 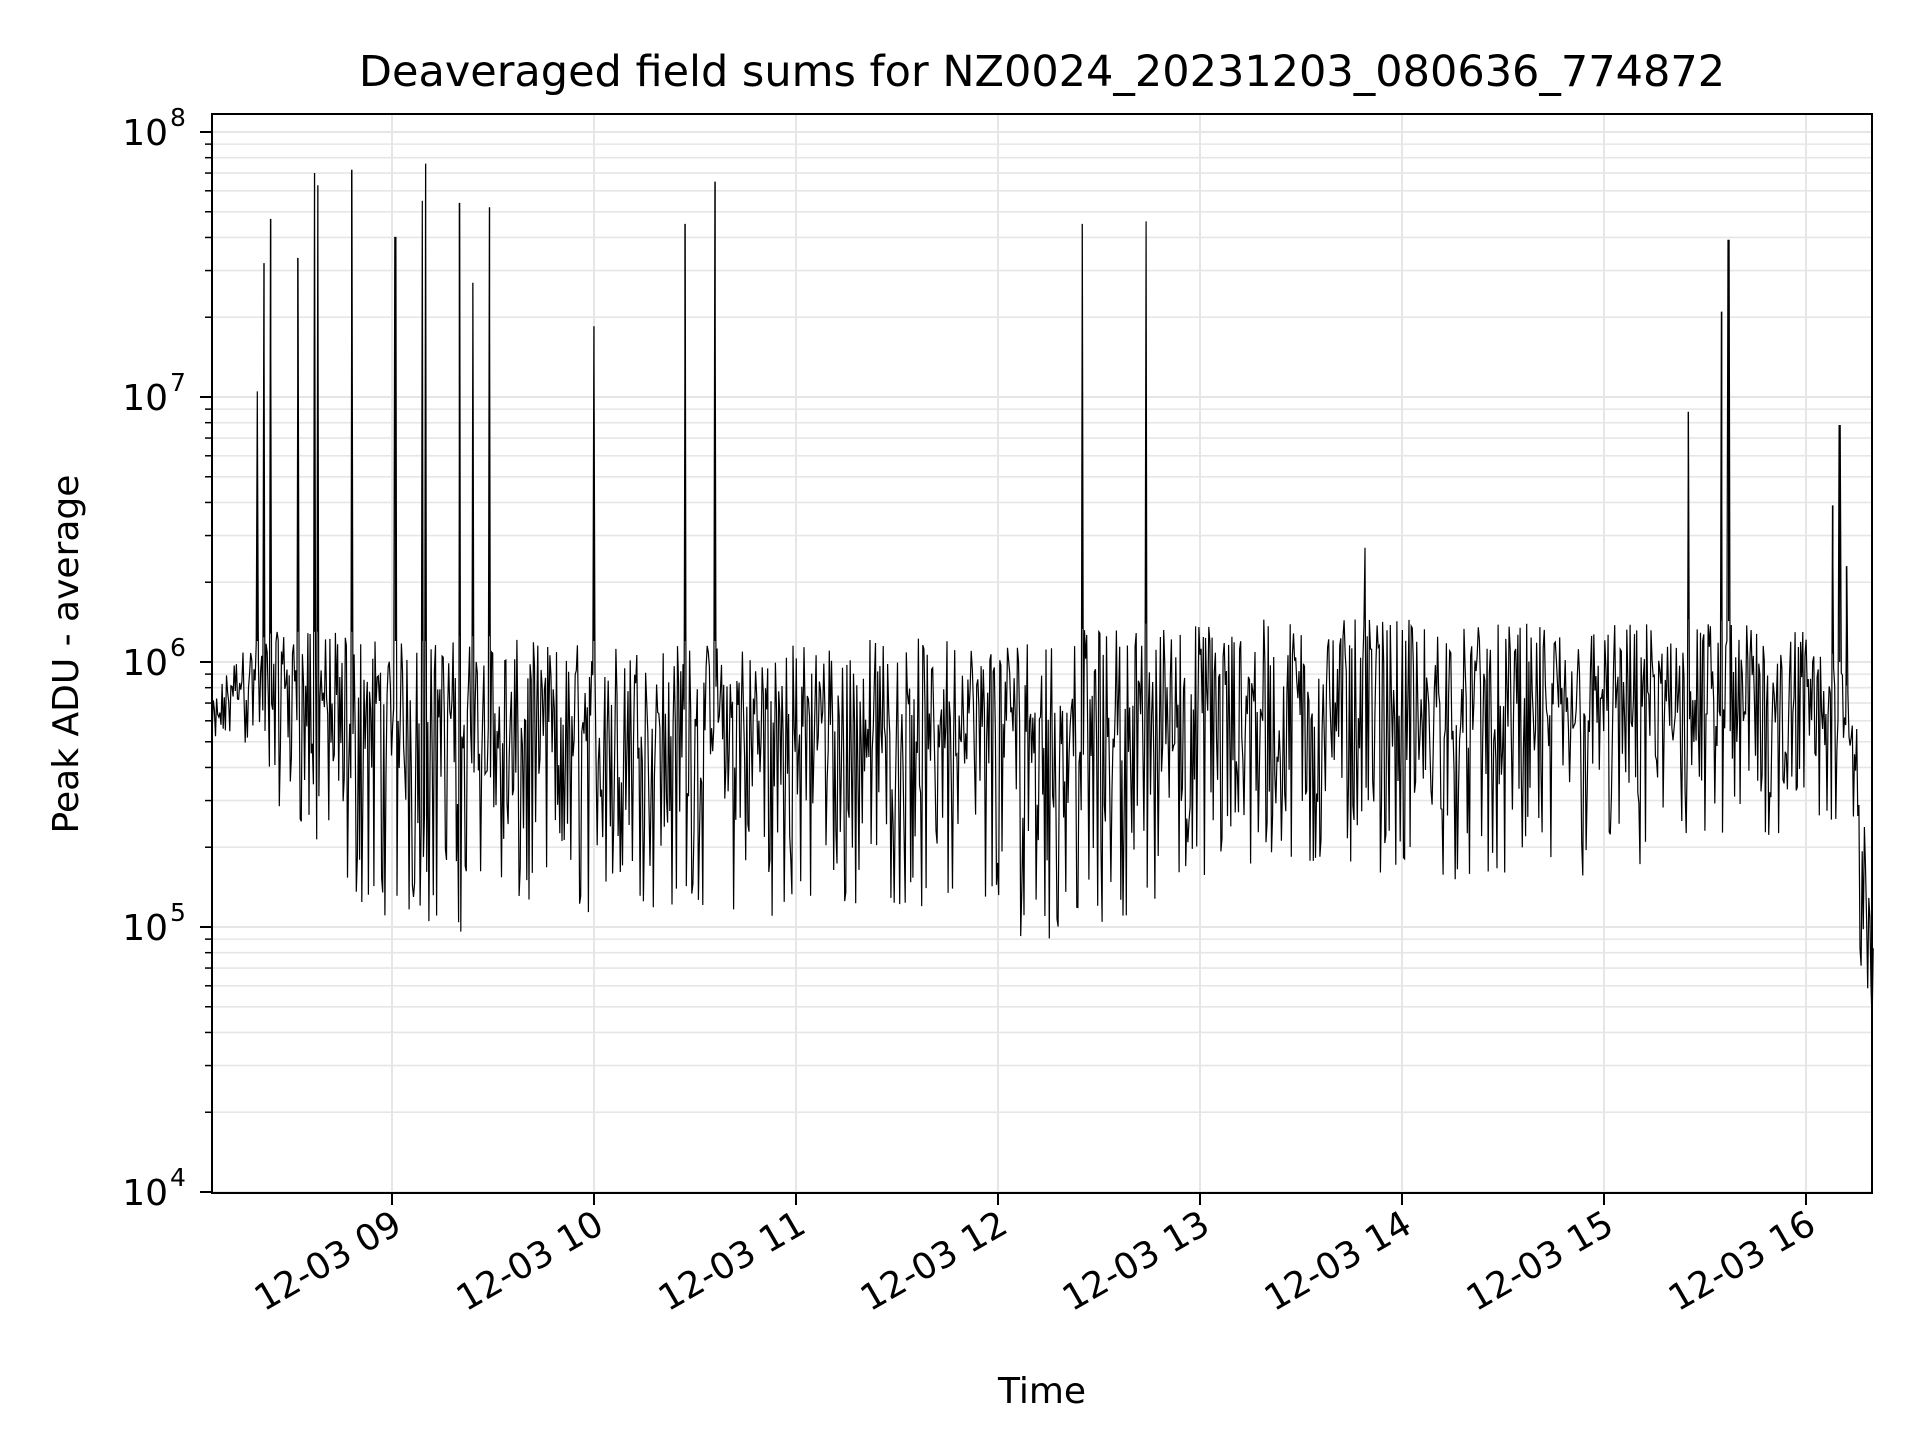 I want to click on y-tick-exponent: 7, so click(x=178, y=382).